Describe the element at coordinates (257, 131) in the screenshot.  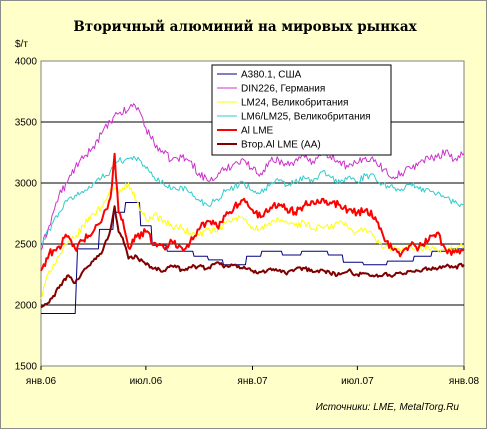
I see `legend-label: Al LME` at that location.